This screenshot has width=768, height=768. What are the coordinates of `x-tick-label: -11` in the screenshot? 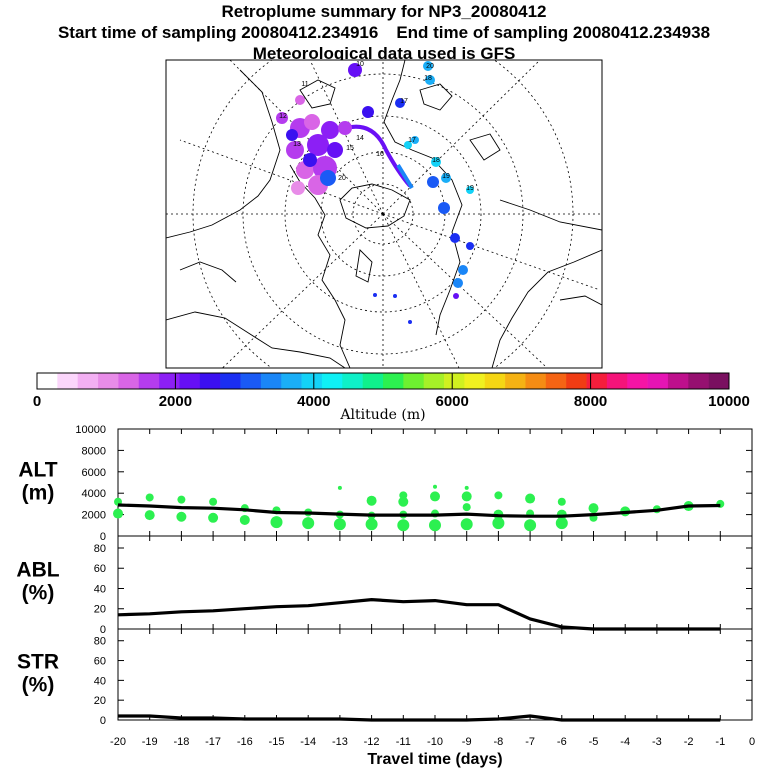 It's located at (403, 742).